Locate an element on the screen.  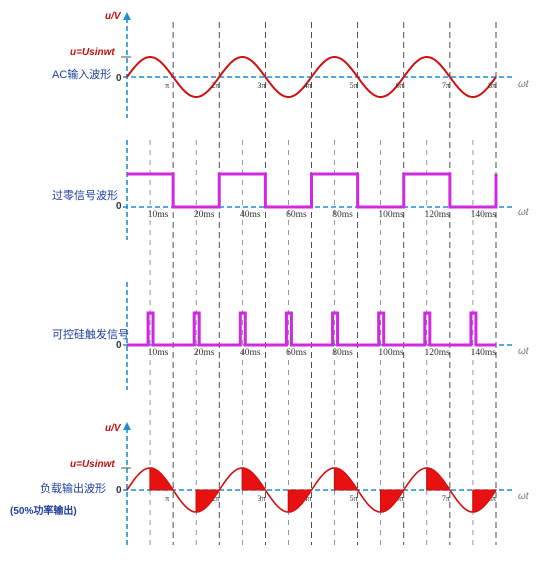
trigger-time-label: 140ms is located at coordinates (484, 353).